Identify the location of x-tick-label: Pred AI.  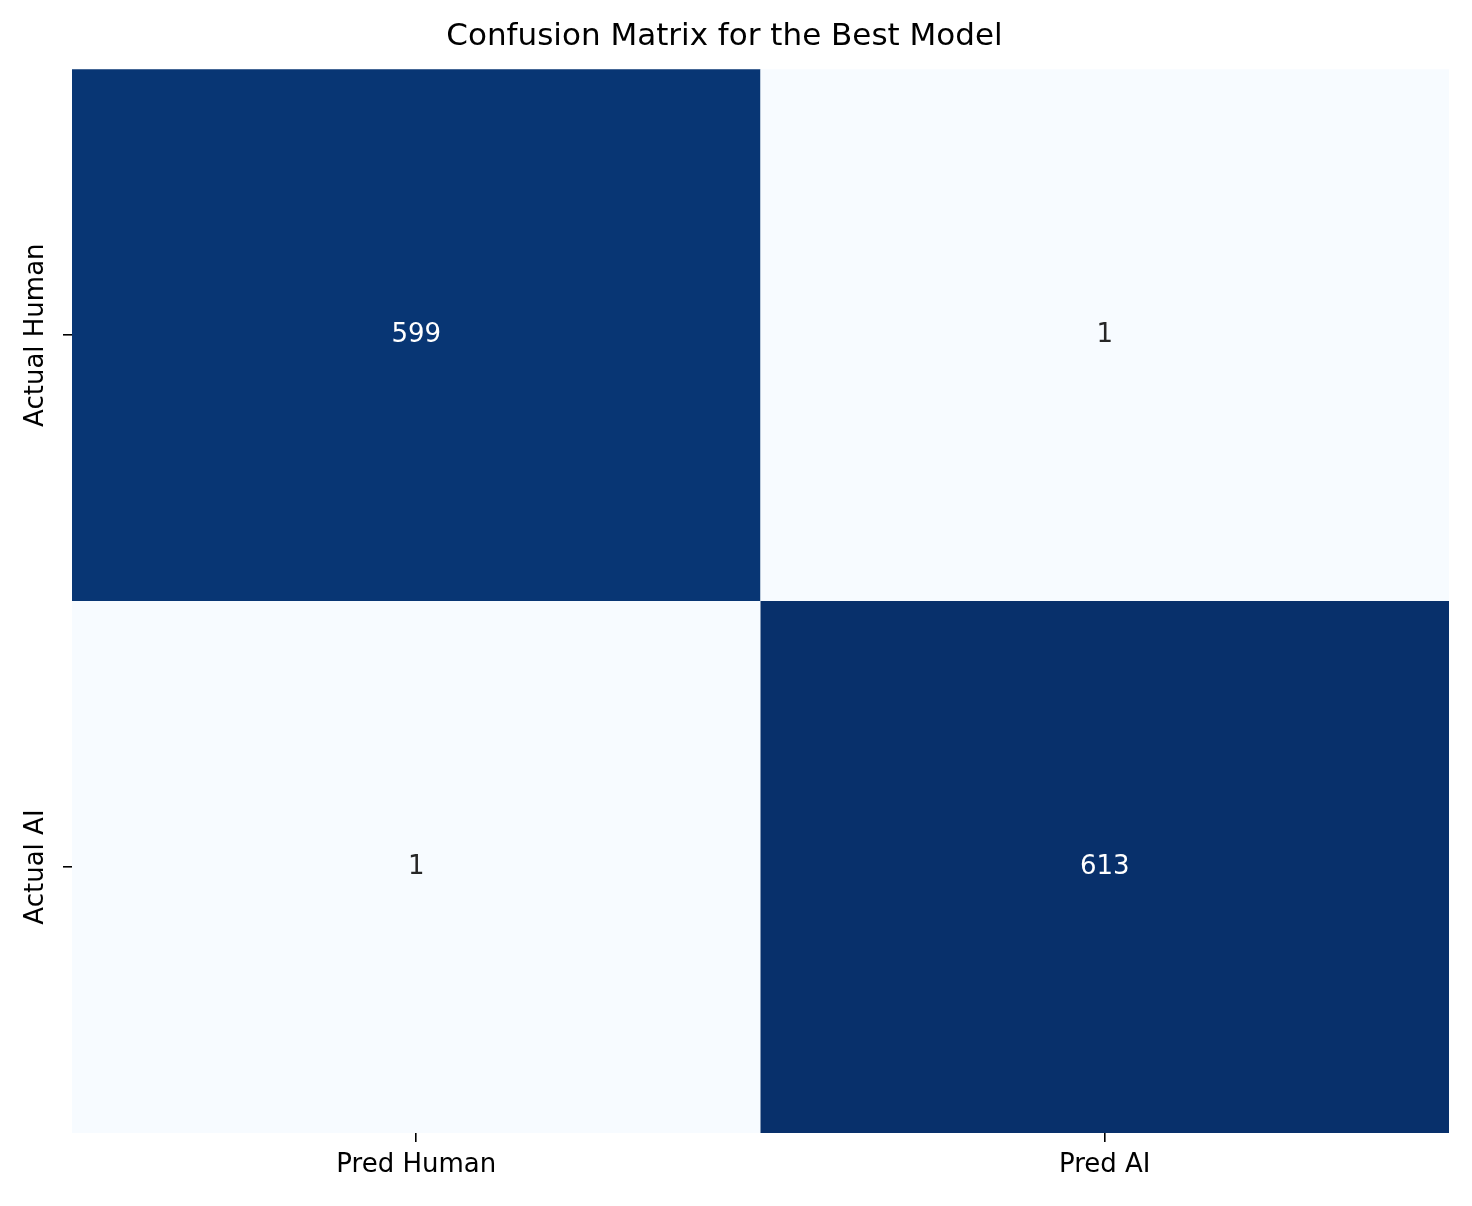
(1104, 1163).